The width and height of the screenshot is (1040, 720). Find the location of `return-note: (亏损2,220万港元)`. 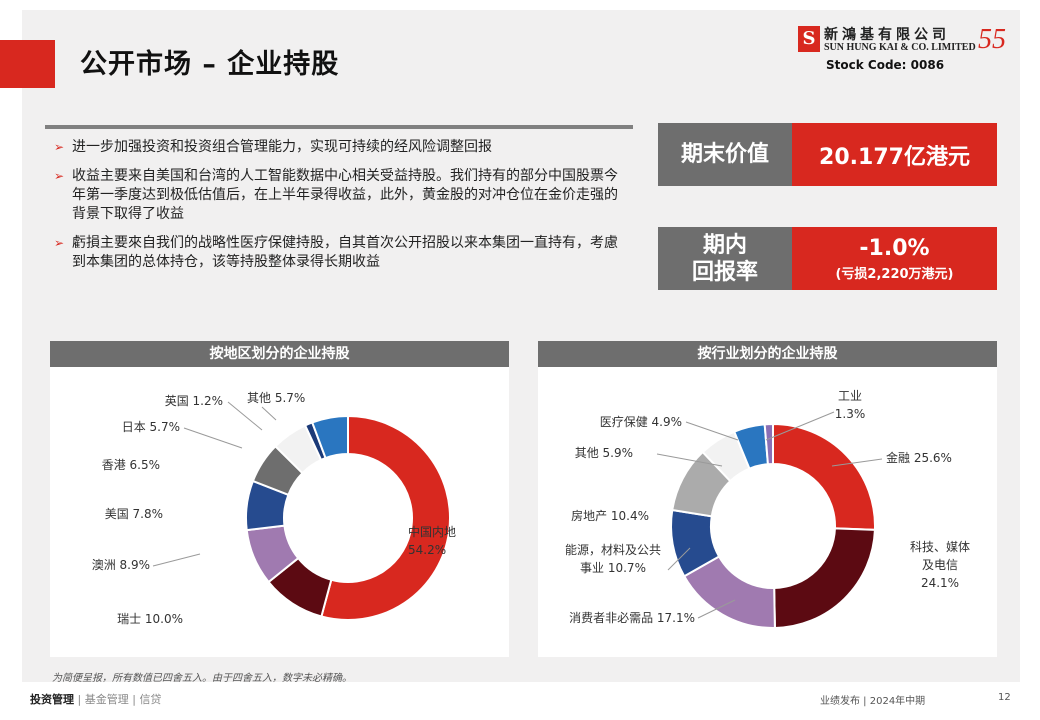

return-note: (亏损2,220万港元) is located at coordinates (894, 274).